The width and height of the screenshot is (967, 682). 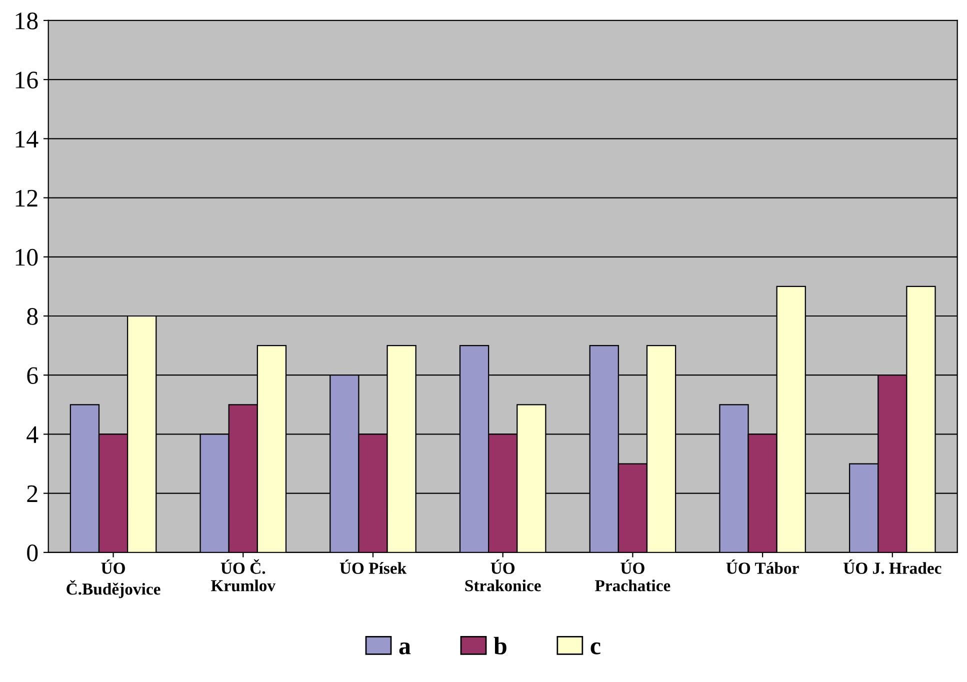 I want to click on legend-label: b, so click(x=500, y=645).